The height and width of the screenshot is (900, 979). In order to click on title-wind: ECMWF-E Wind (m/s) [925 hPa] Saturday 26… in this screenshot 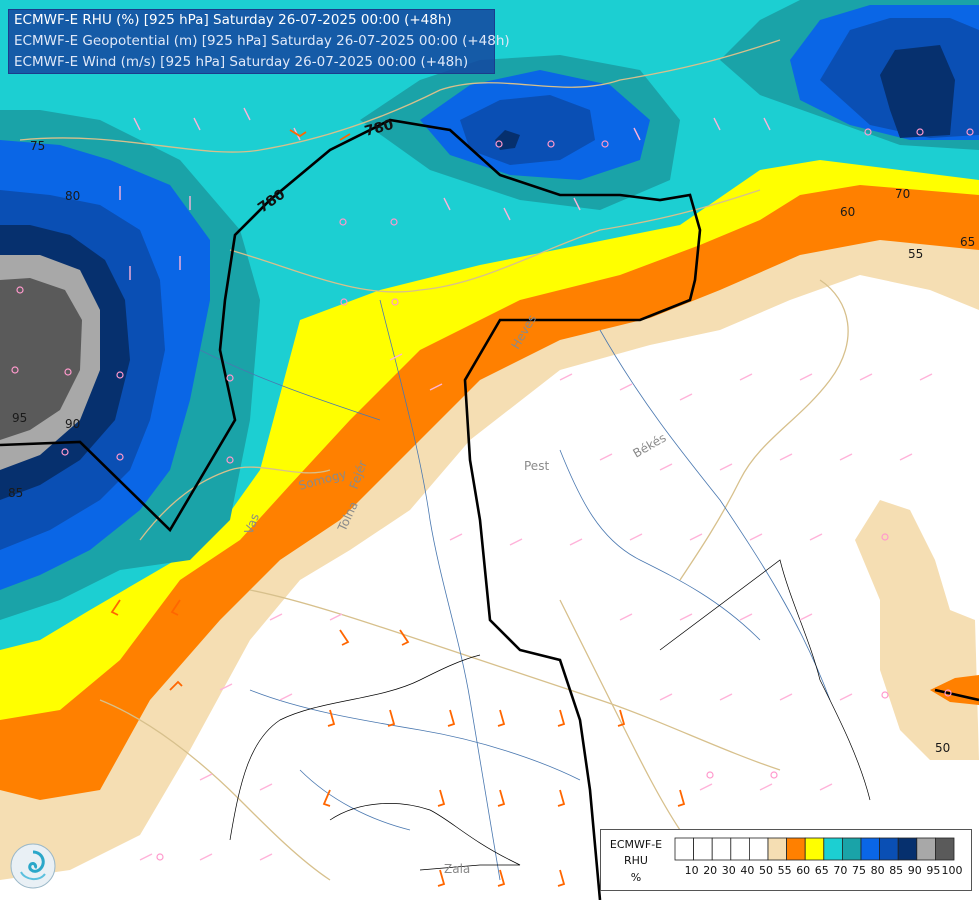, I will do `click(241, 62)`.